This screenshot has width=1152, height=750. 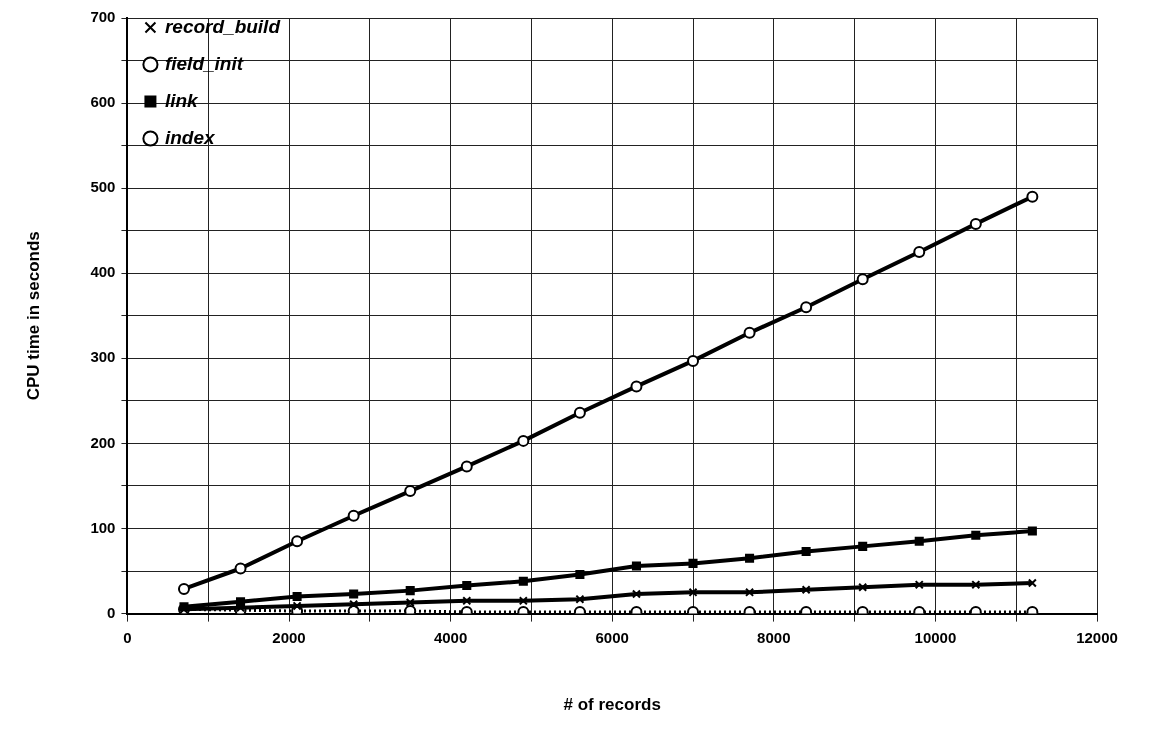 I want to click on y-tick-label: 400, so click(x=103, y=272).